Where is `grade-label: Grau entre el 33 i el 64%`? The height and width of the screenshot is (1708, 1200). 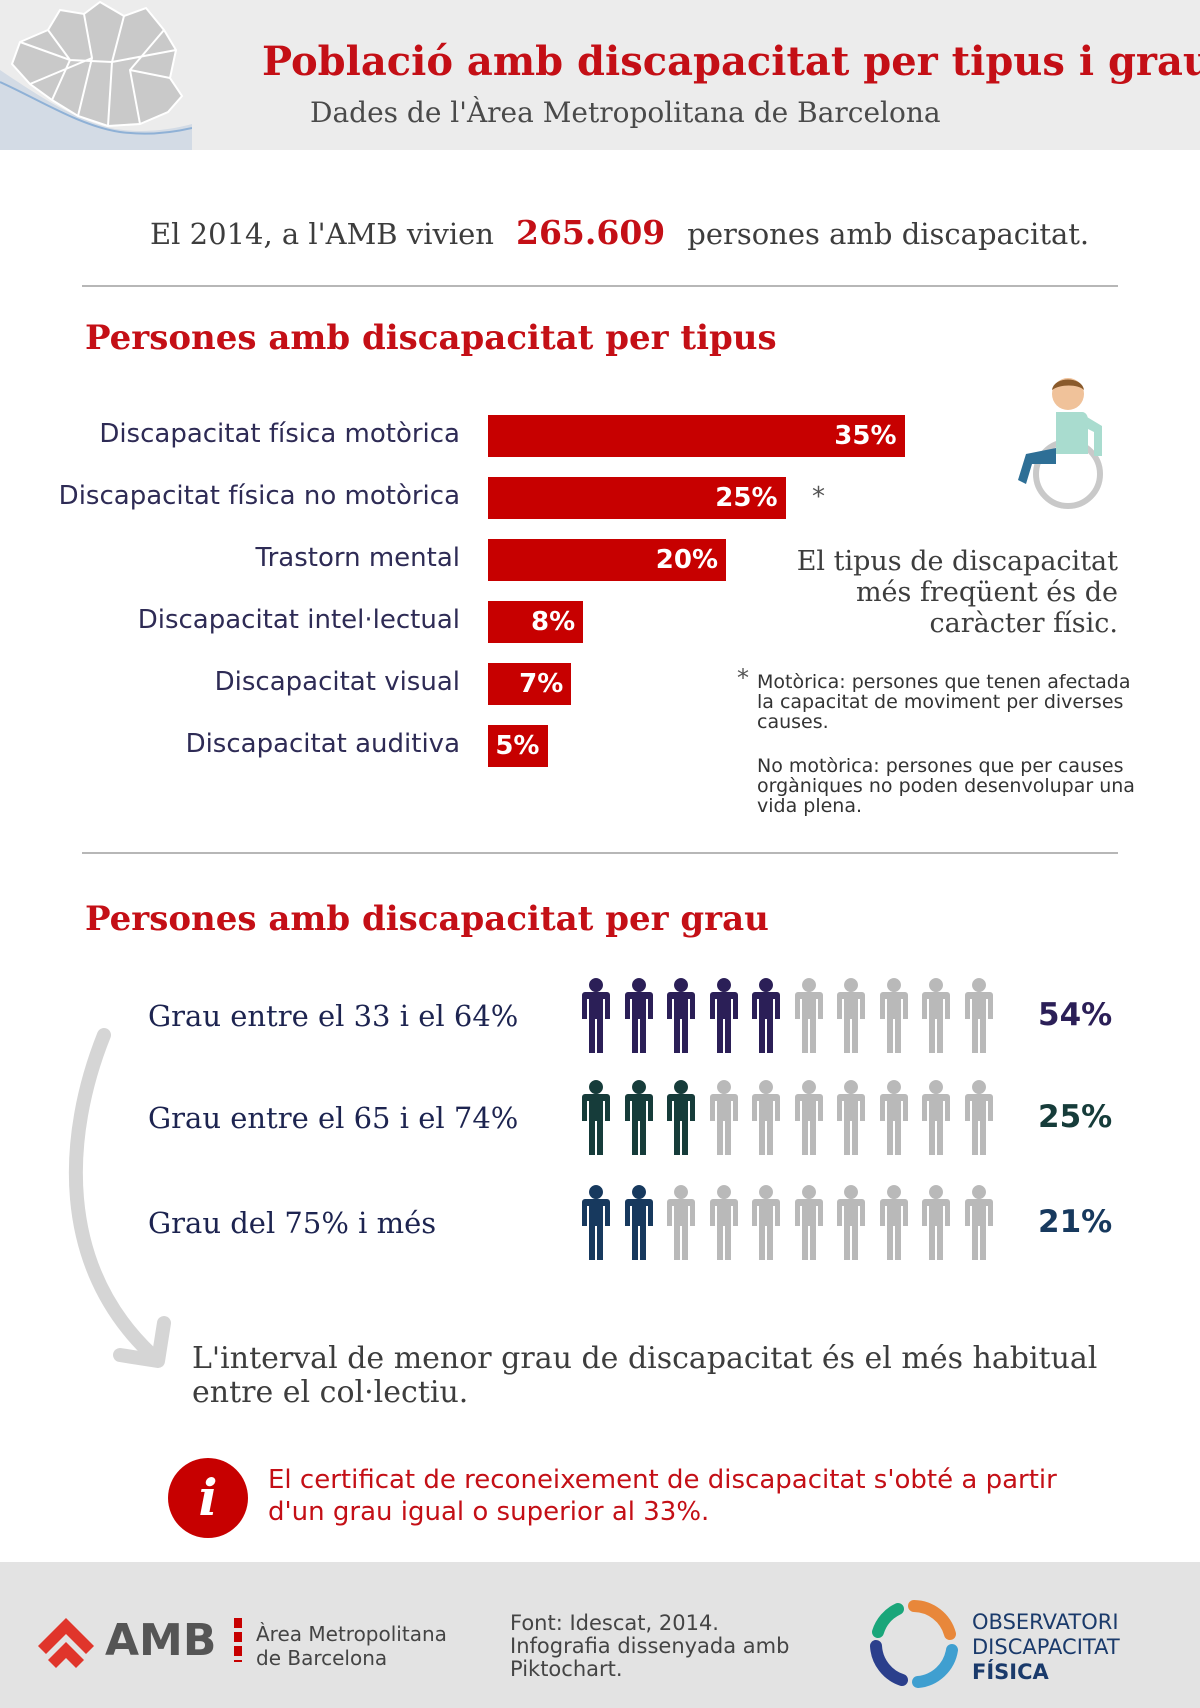 grade-label: Grau entre el 33 i el 64% is located at coordinates (333, 1016).